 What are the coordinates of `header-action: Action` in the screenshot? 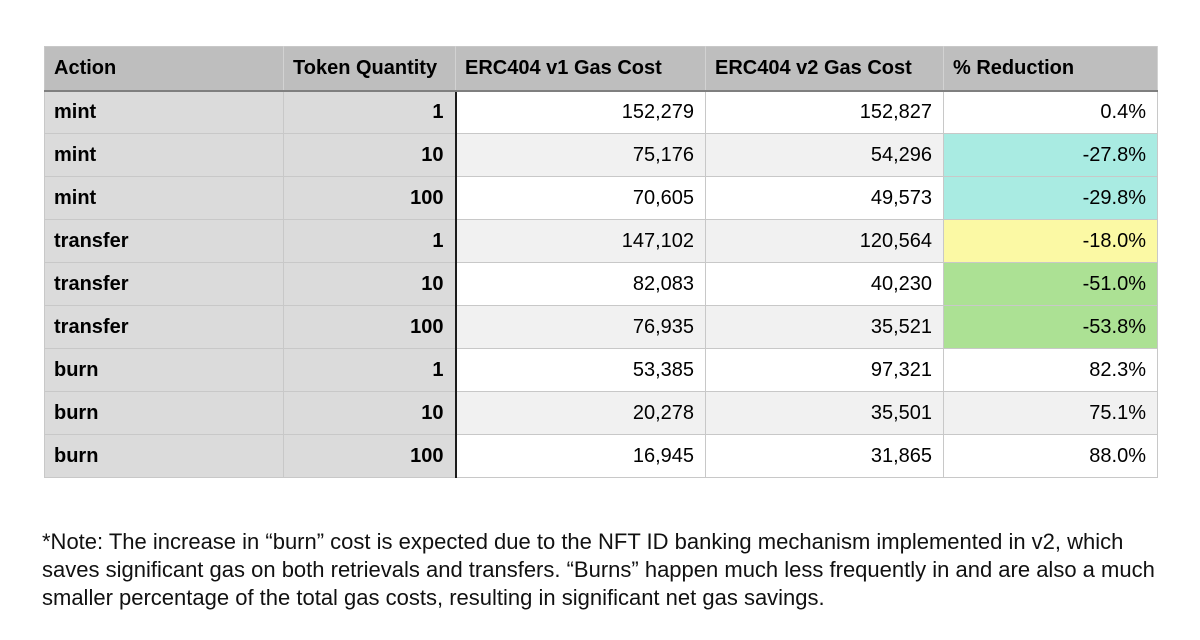 It's located at (164, 69).